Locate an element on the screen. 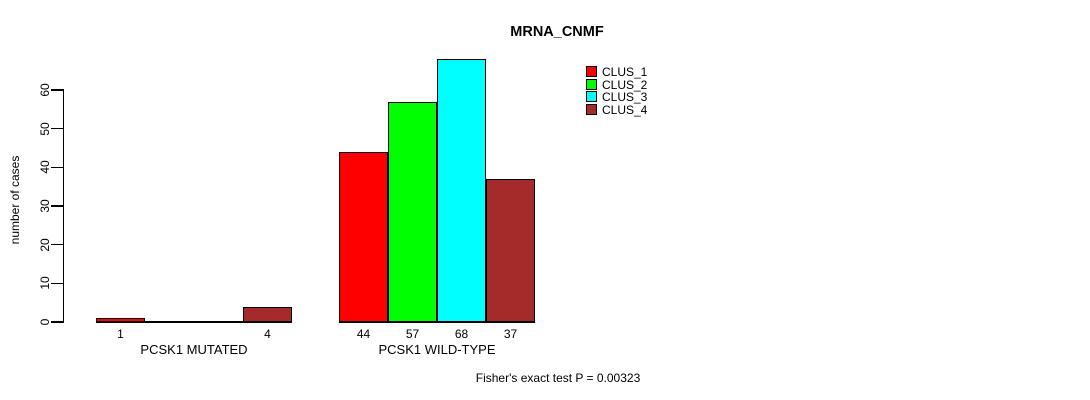 This screenshot has height=400, width=1090. y-axis-line is located at coordinates (63, 206).